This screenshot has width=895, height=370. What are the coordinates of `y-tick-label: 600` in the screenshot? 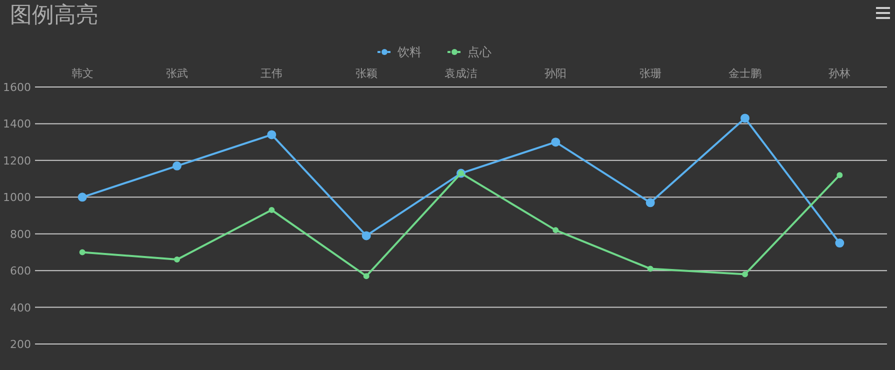 It's located at (20, 271).